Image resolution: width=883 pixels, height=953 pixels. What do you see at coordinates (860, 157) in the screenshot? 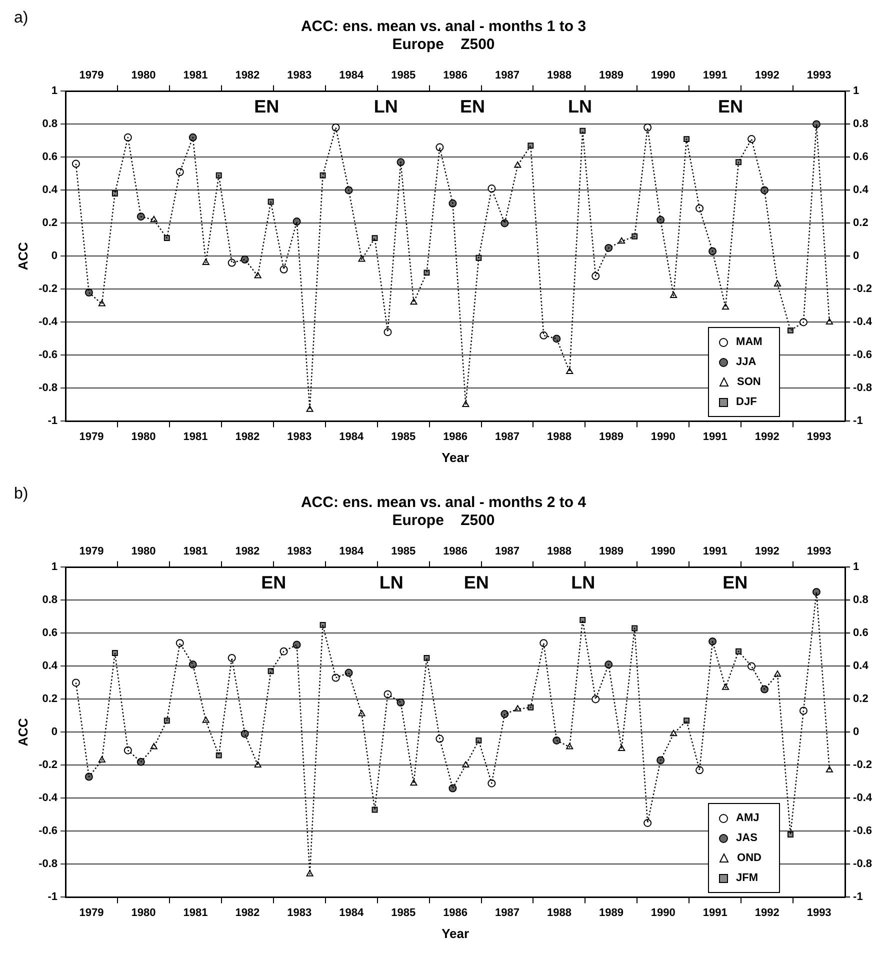
I see `y2-tick-label: 0.6` at bounding box center [860, 157].